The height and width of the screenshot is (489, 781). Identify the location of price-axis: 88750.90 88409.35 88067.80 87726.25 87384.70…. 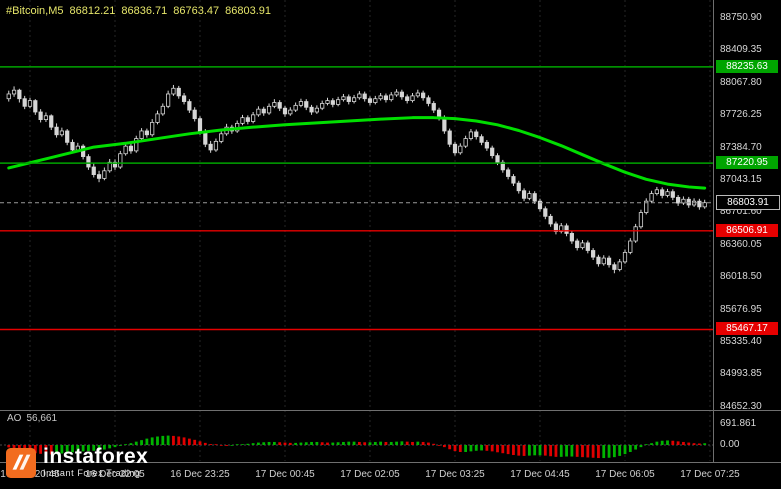
(747, 231).